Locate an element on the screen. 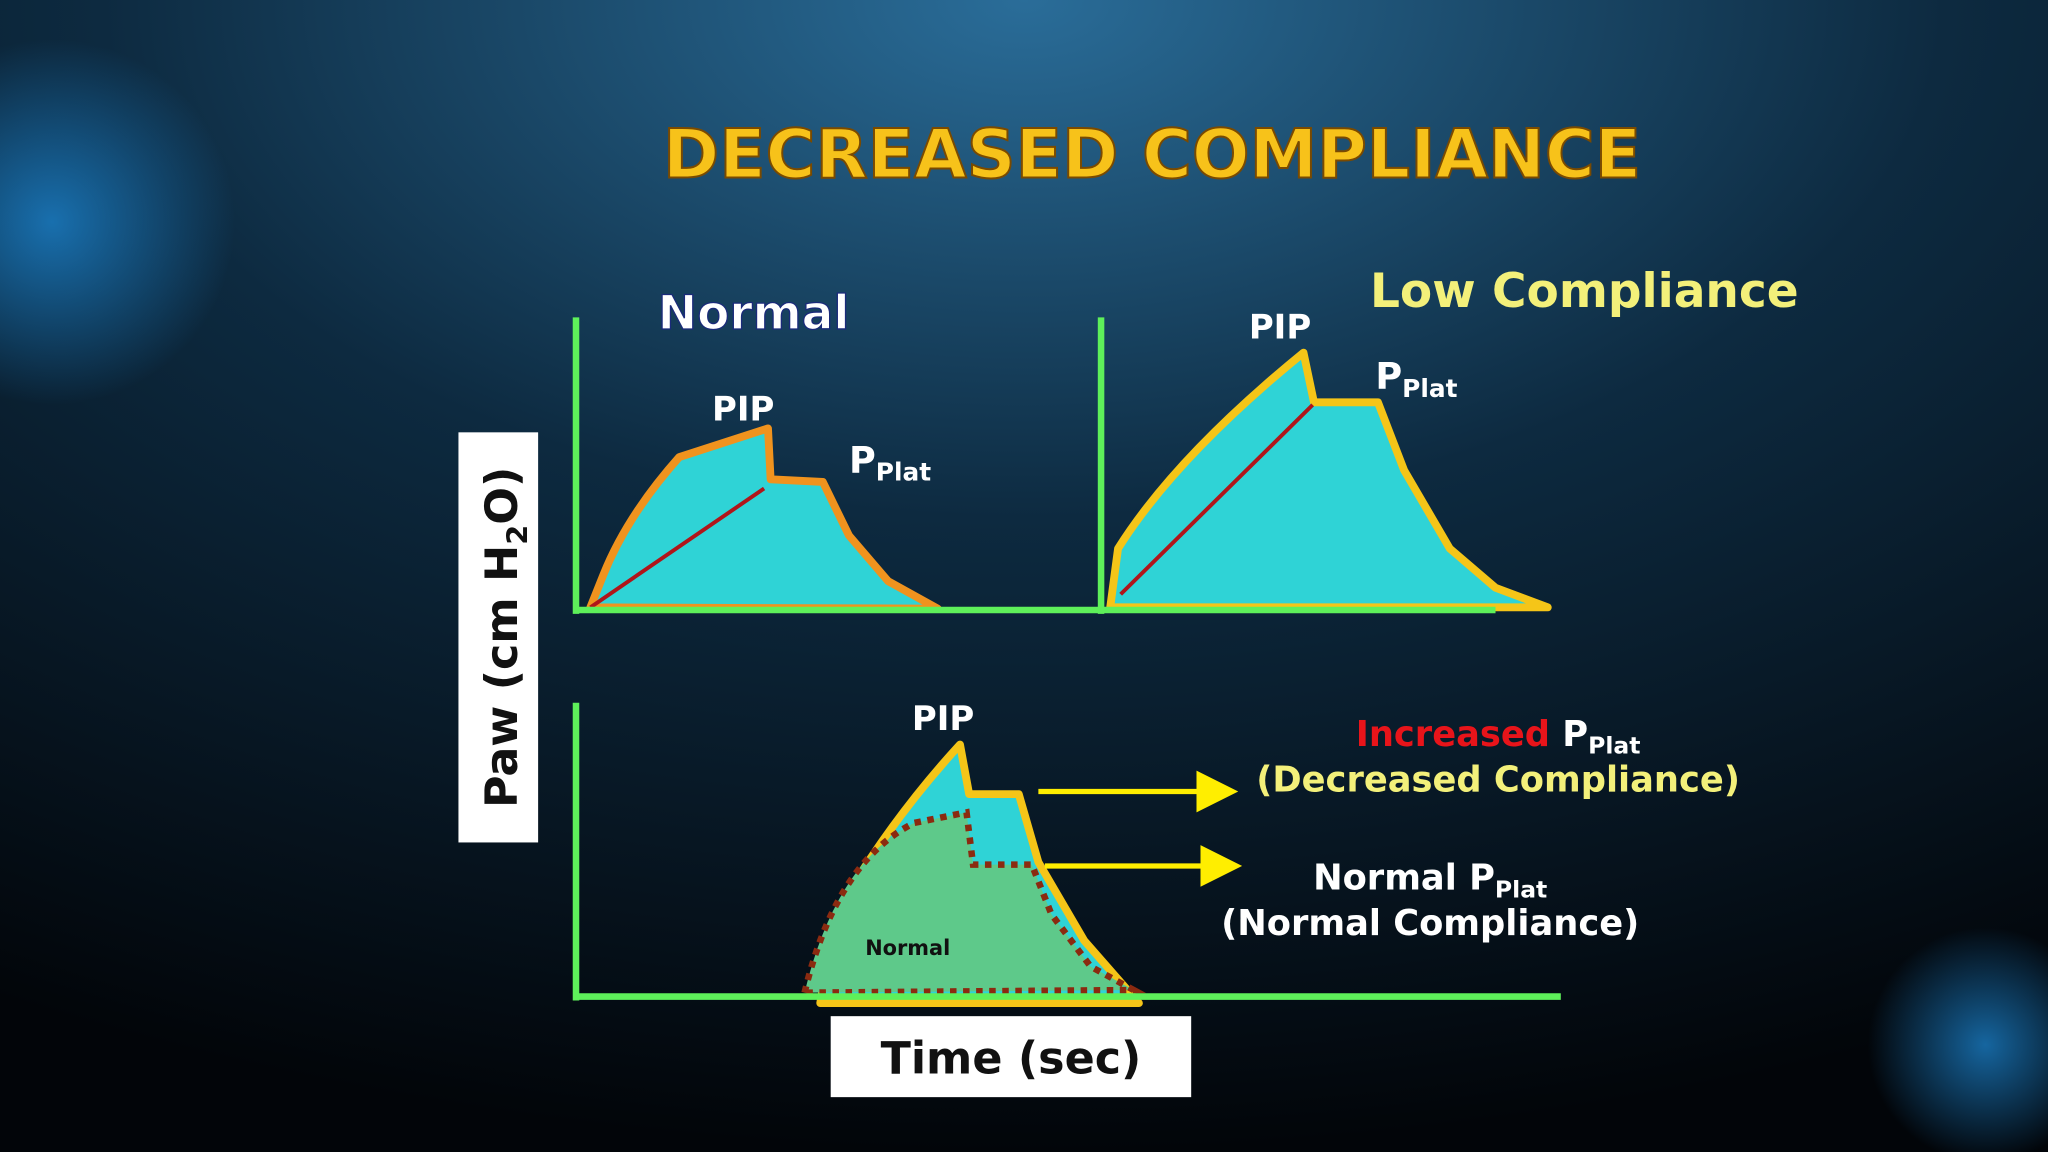 The image size is (2048, 1152). normal-waveform is located at coordinates (973, 902).